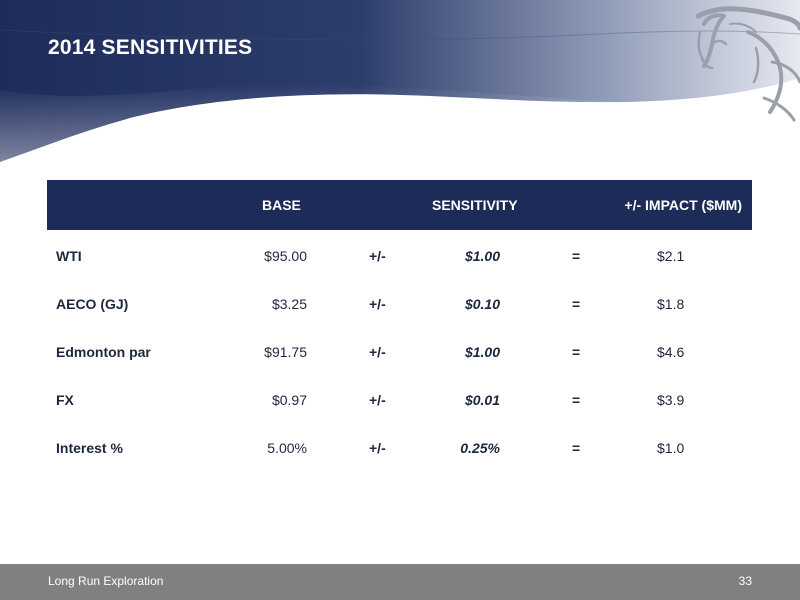 The height and width of the screenshot is (600, 800). I want to click on table-row: WTI $95.00 +/- $1.00 = $2.1, so click(399, 254).